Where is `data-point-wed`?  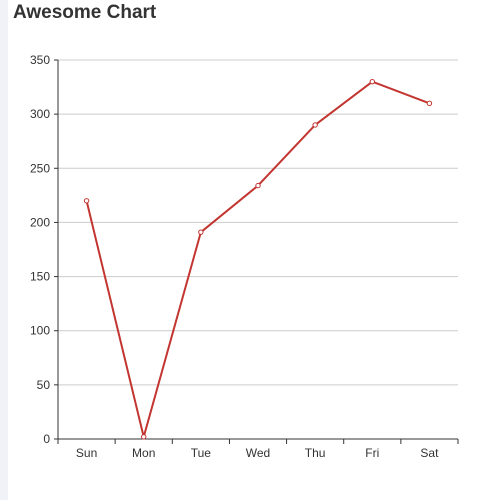 data-point-wed is located at coordinates (258, 185).